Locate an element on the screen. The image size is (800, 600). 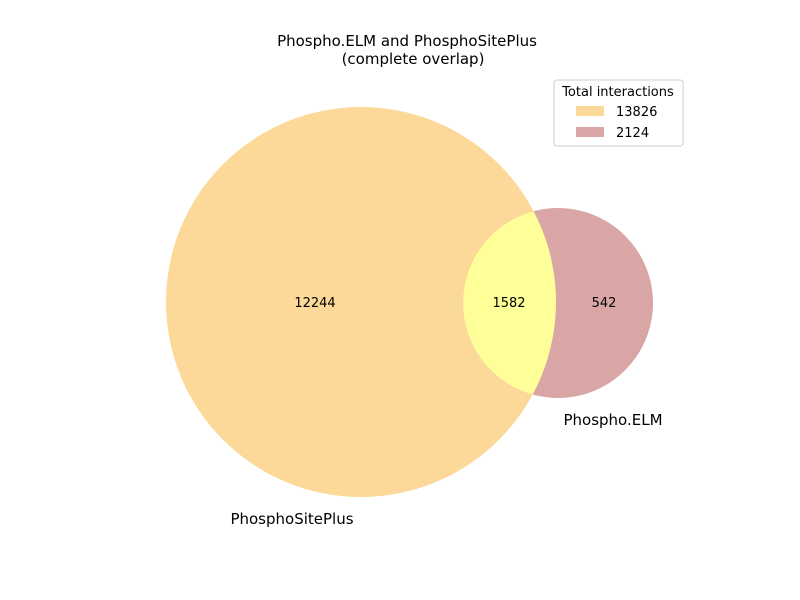
chart-subtitle: (complete overlap) is located at coordinates (413, 59).